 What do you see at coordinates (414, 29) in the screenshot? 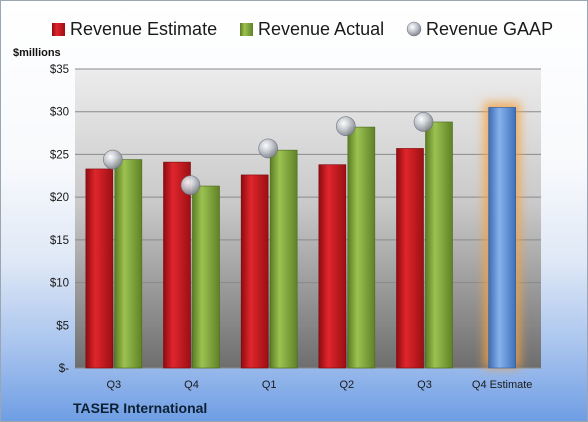
I see `legend-revenue-gaap-swatch` at bounding box center [414, 29].